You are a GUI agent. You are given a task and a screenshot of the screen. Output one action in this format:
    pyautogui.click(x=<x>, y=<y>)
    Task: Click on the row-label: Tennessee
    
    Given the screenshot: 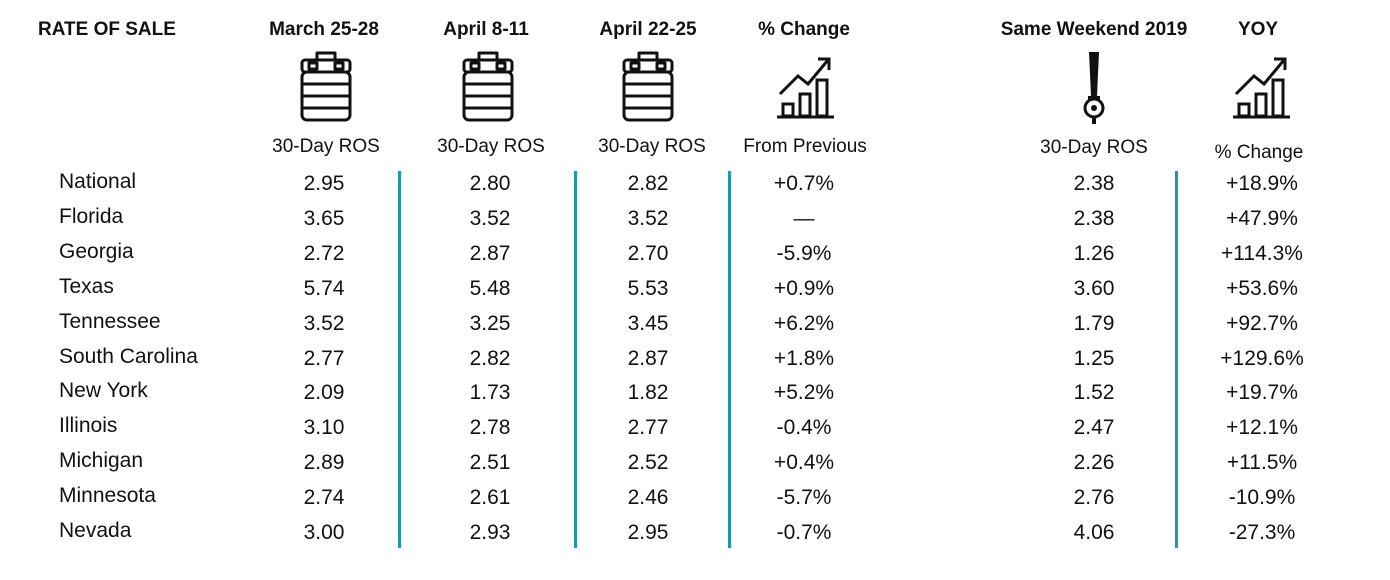 What is the action you would take?
    pyautogui.click(x=110, y=321)
    